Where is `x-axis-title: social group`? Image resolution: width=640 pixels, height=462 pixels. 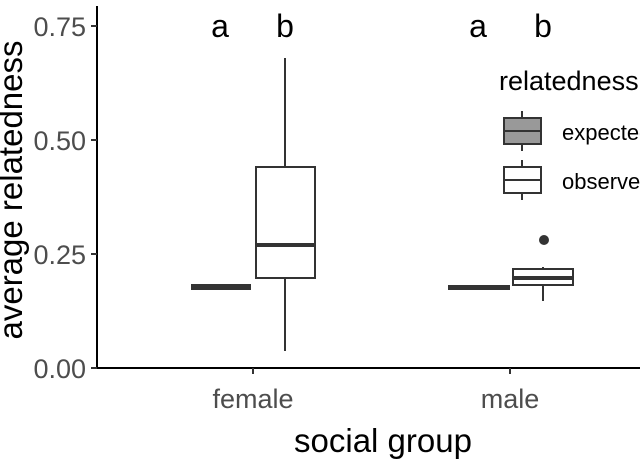
x-axis-title: social group is located at coordinates (383, 440).